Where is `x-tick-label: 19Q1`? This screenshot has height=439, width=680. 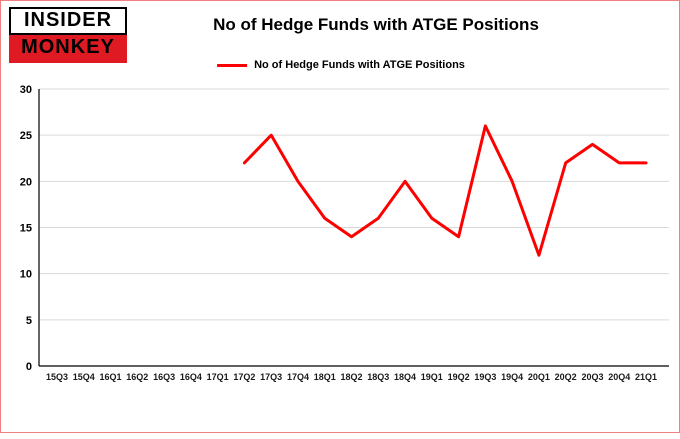
x-tick-label: 19Q1 is located at coordinates (432, 377).